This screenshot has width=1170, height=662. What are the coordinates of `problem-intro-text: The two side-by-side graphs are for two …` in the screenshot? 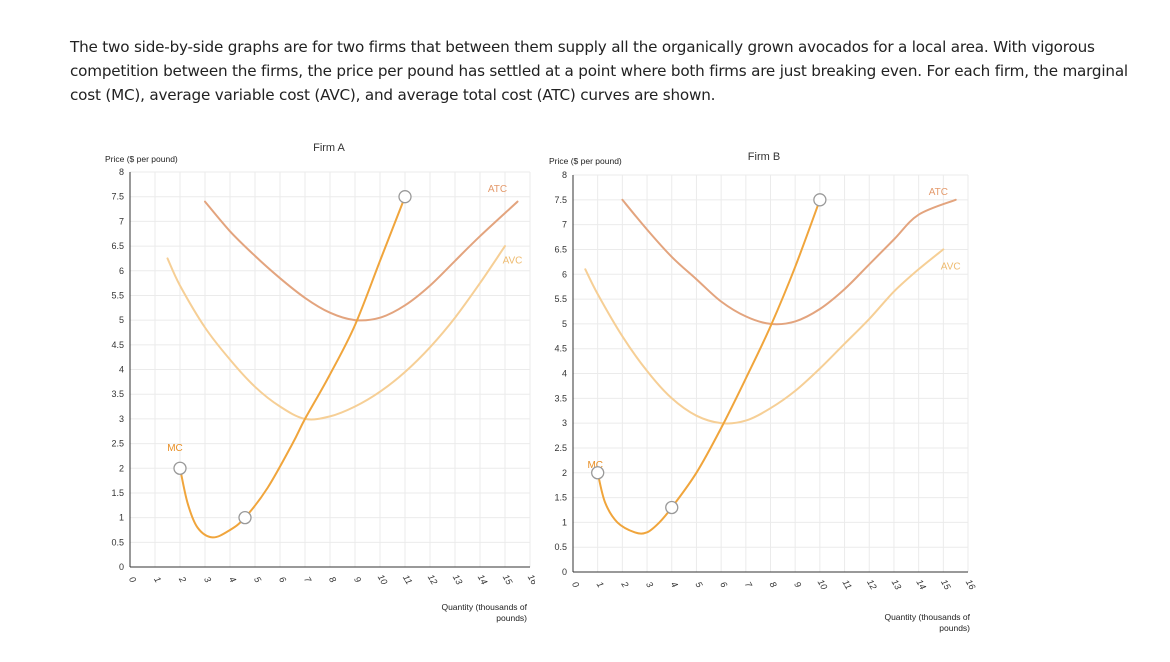 It's located at (599, 71).